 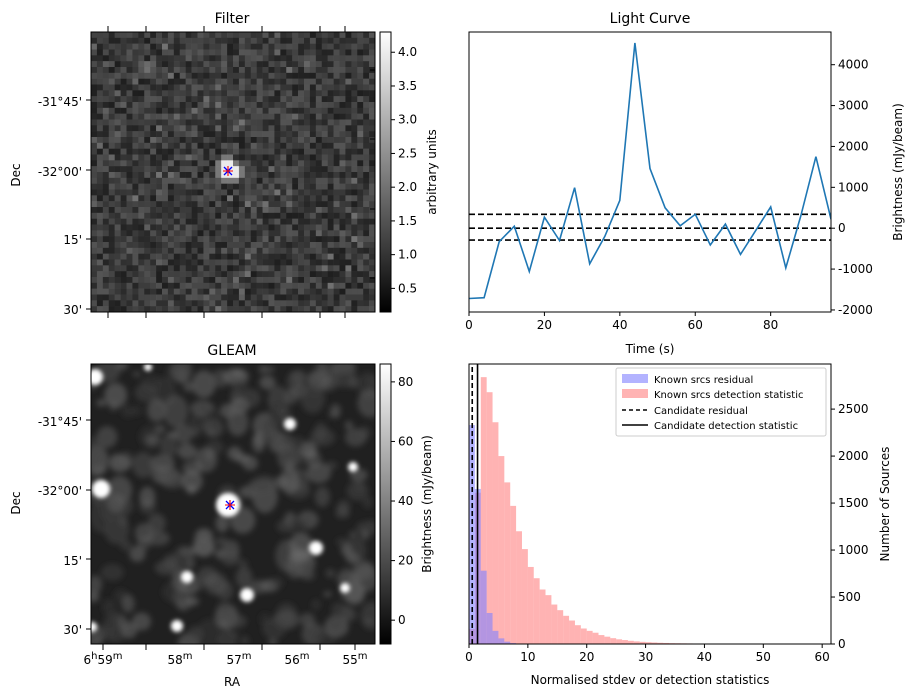 I want to click on filter-dec-tick-label: 30', so click(x=72, y=310).